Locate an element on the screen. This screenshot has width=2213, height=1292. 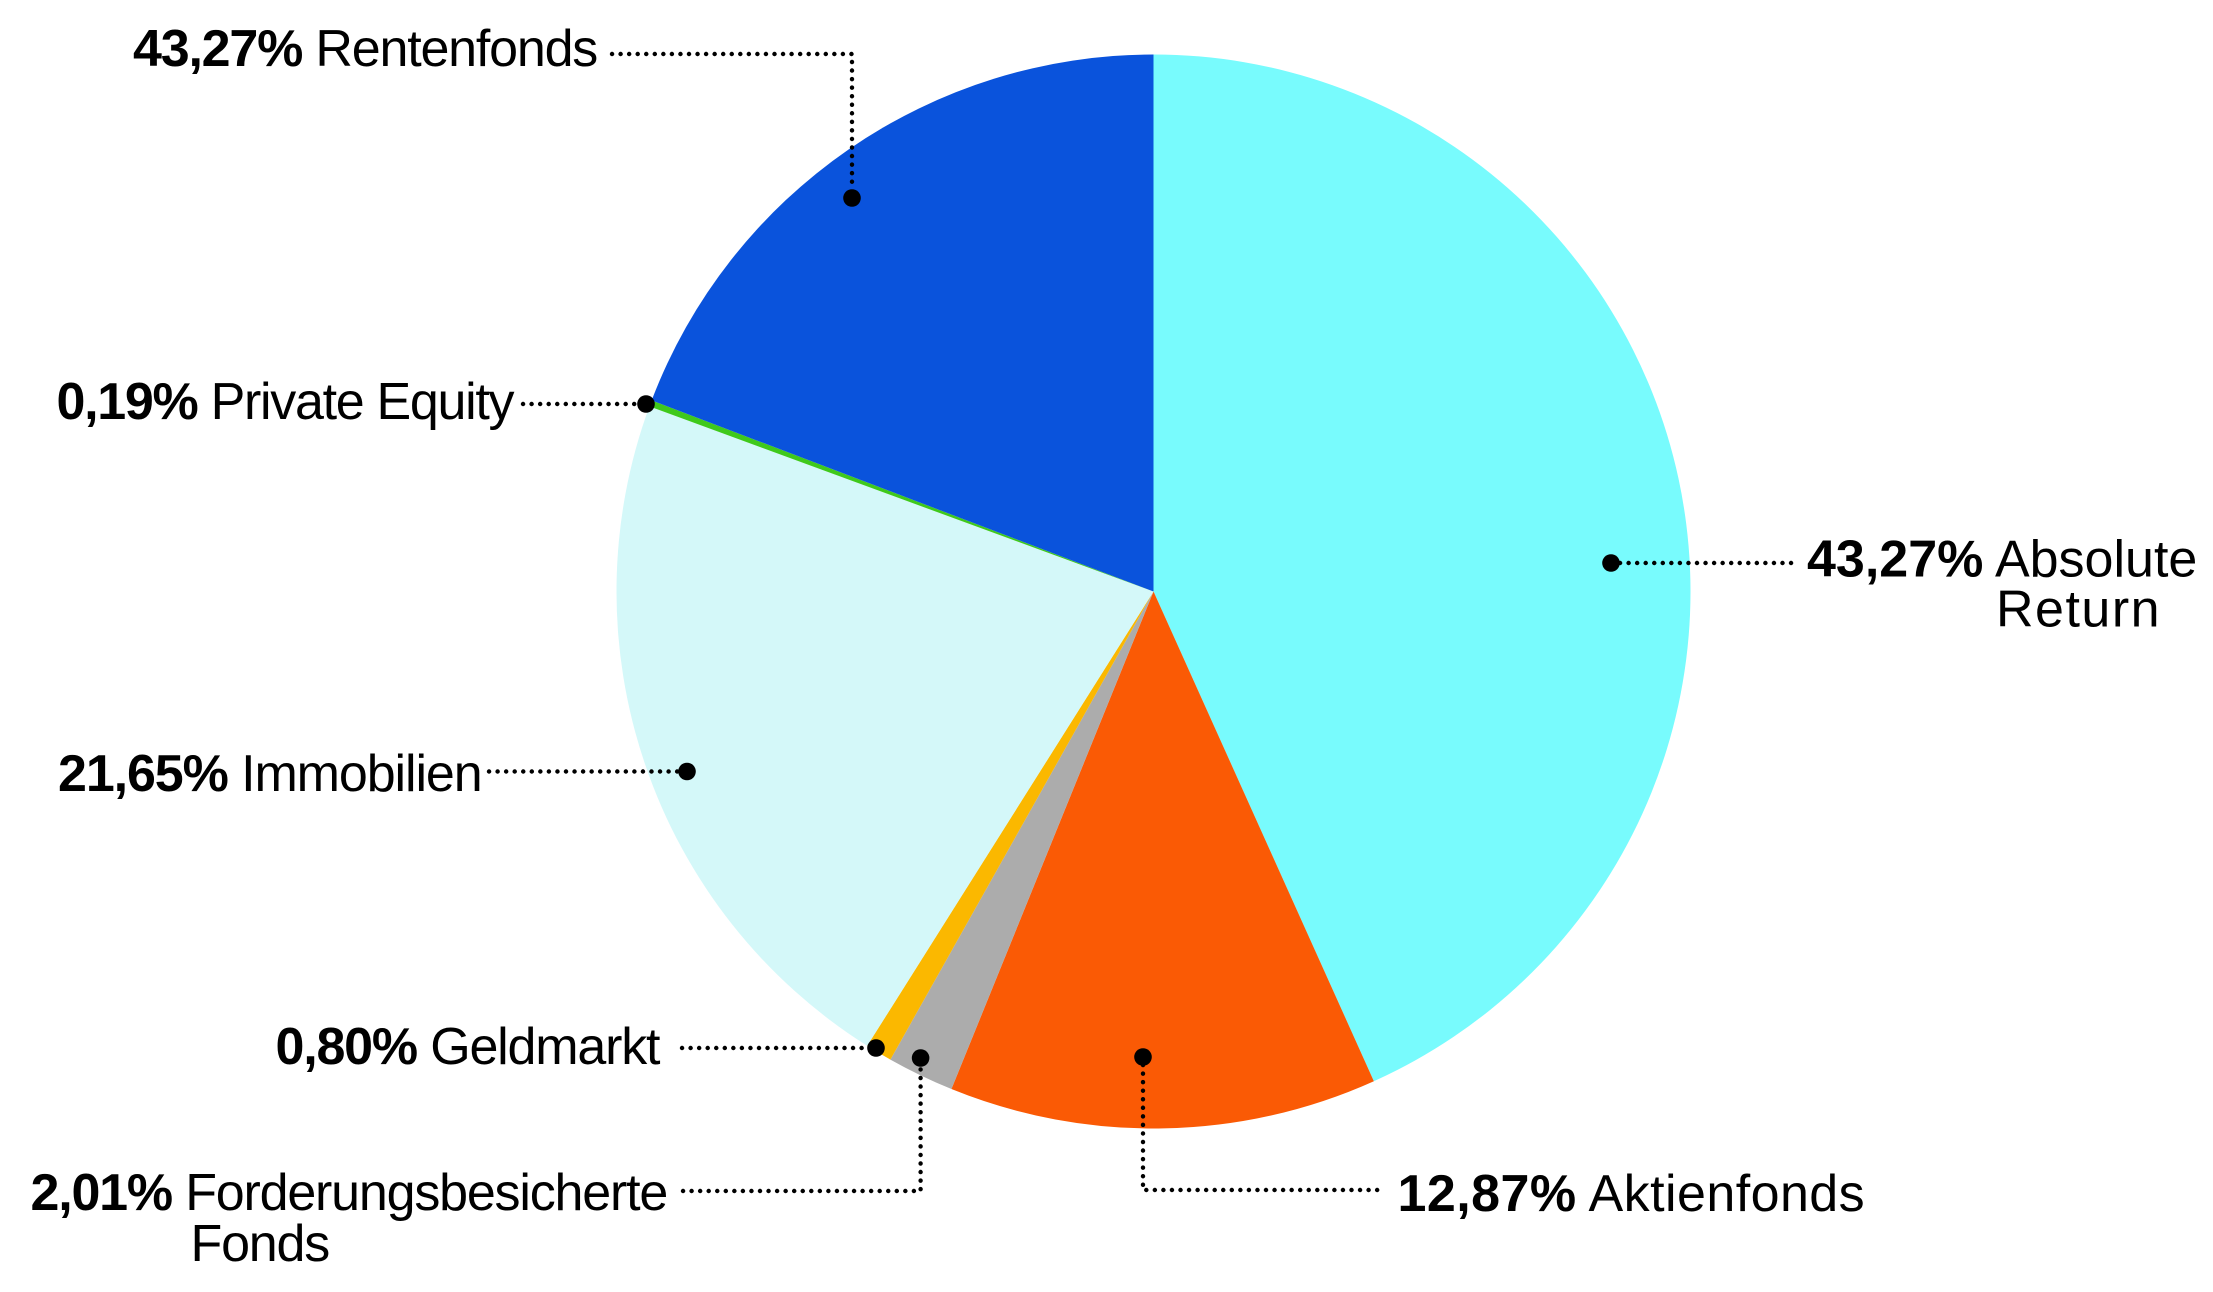
svg-text: Fonds is located at coordinates (260, 1244).